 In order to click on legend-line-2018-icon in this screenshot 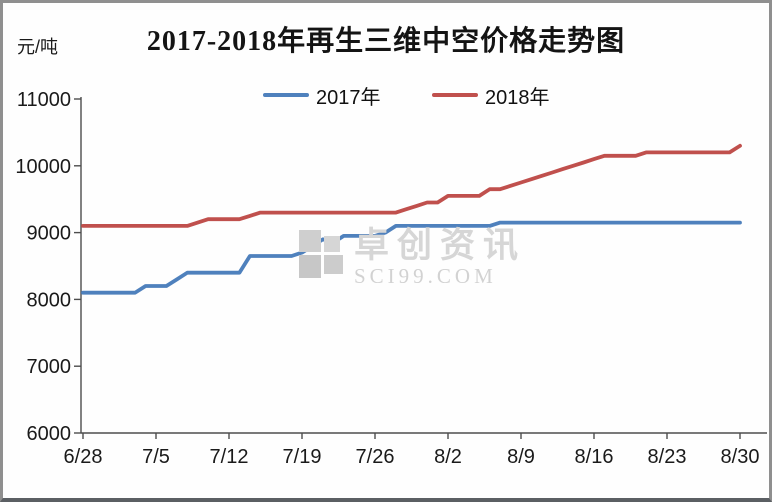, I will do `click(455, 95)`.